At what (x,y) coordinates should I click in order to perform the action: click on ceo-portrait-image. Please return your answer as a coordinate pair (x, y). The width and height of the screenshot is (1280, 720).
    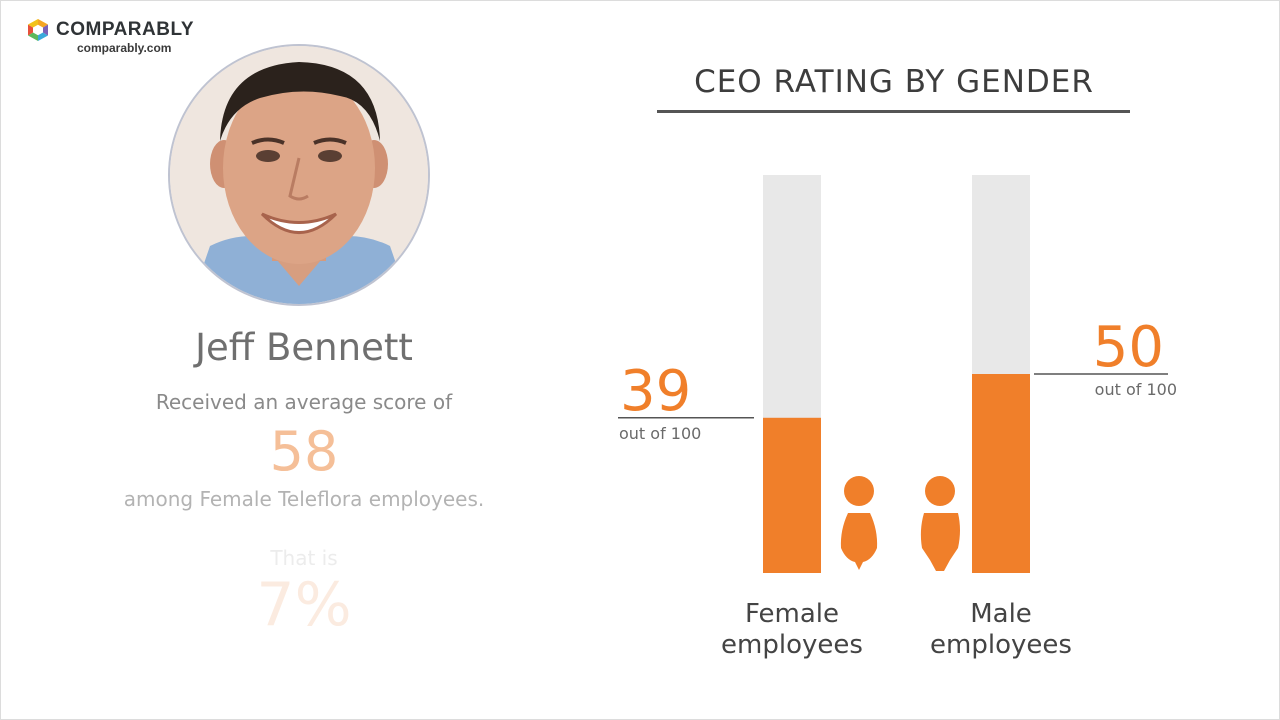
    Looking at the image, I should click on (299, 175).